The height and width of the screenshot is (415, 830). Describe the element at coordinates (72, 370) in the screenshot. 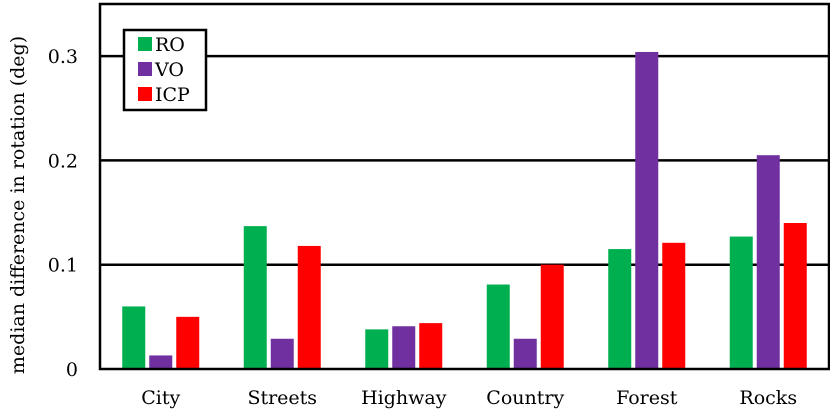

I see `y-tick-label: 0` at that location.